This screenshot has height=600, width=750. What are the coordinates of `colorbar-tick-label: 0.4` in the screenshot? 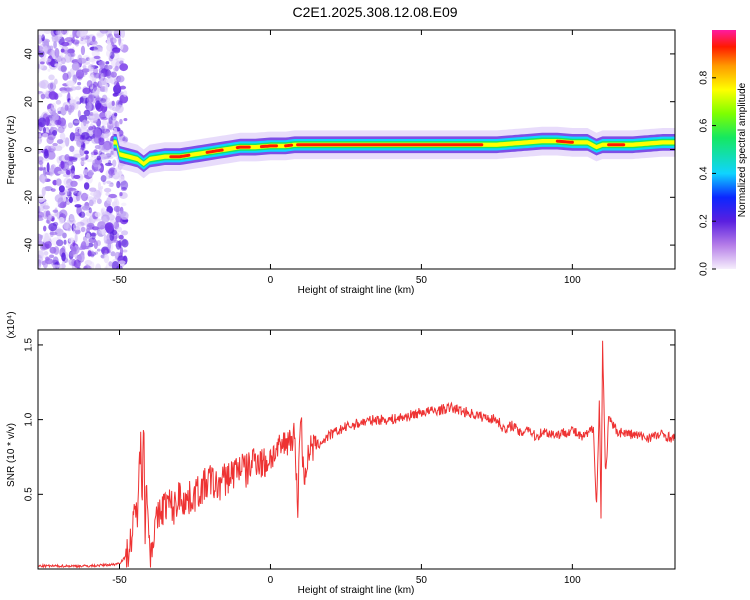 It's located at (704, 173).